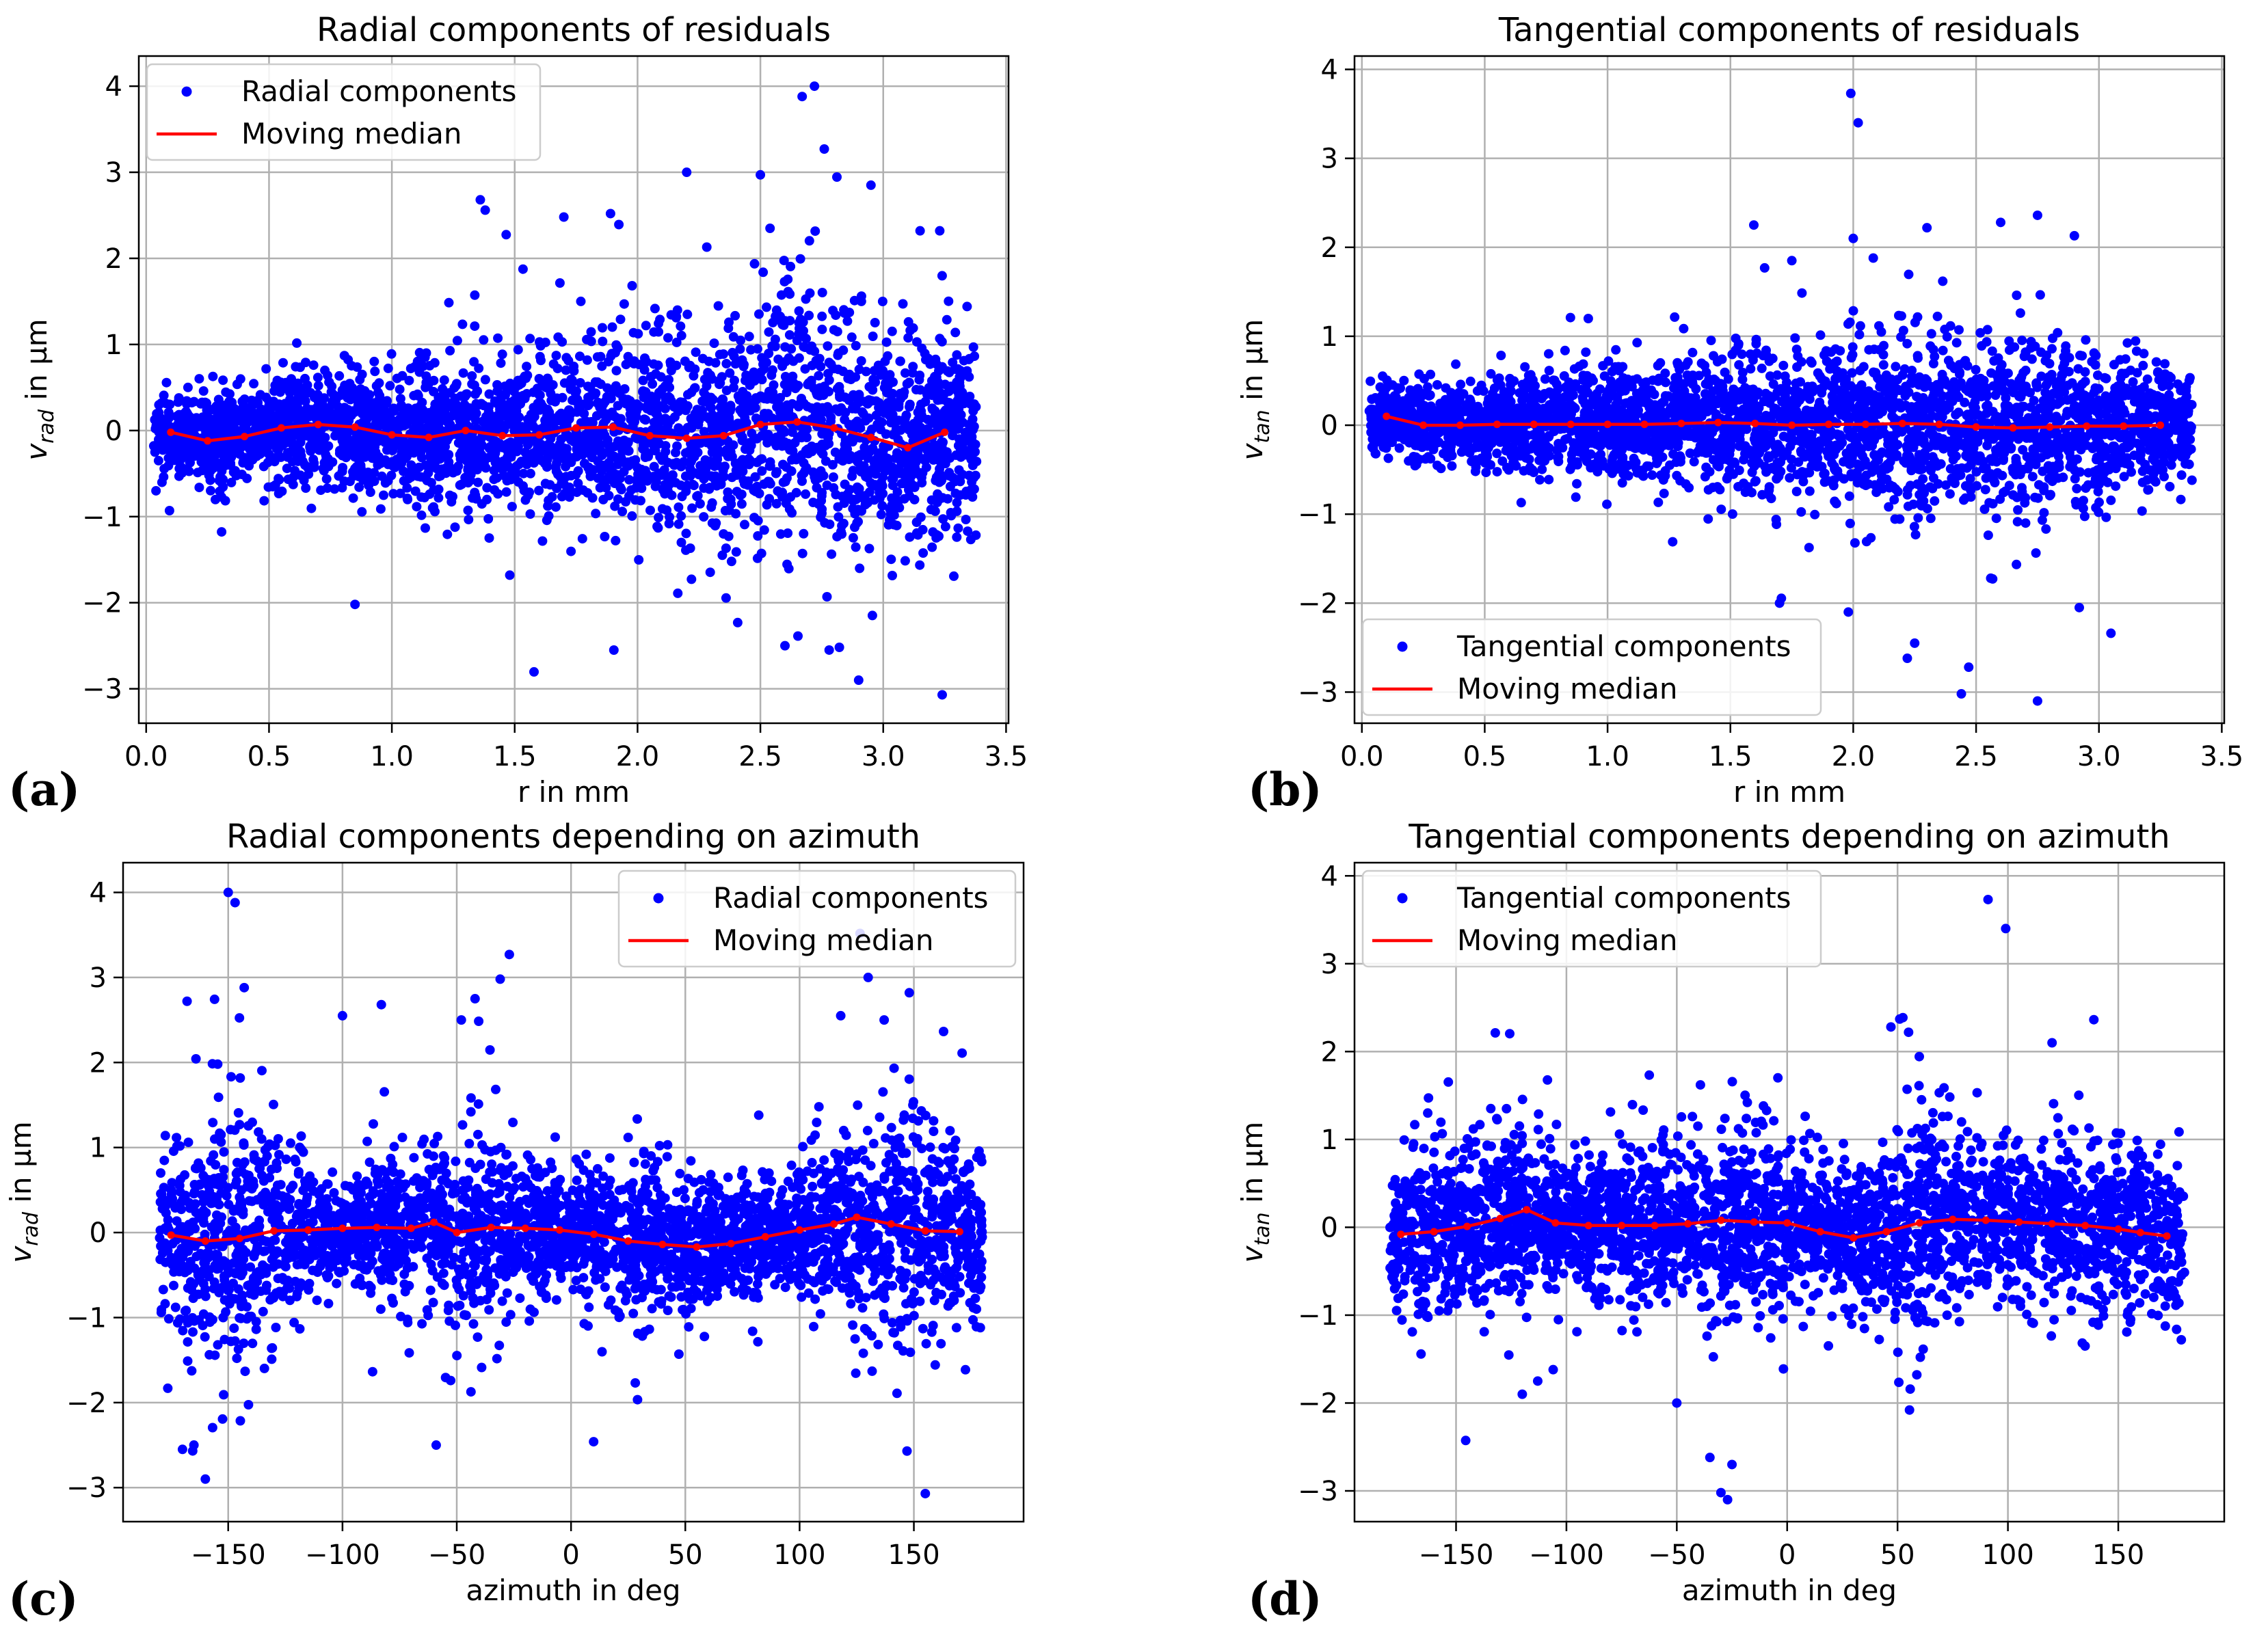 Image resolution: width=2268 pixels, height=1631 pixels. I want to click on x-tick-label: 3.5, so click(1006, 756).